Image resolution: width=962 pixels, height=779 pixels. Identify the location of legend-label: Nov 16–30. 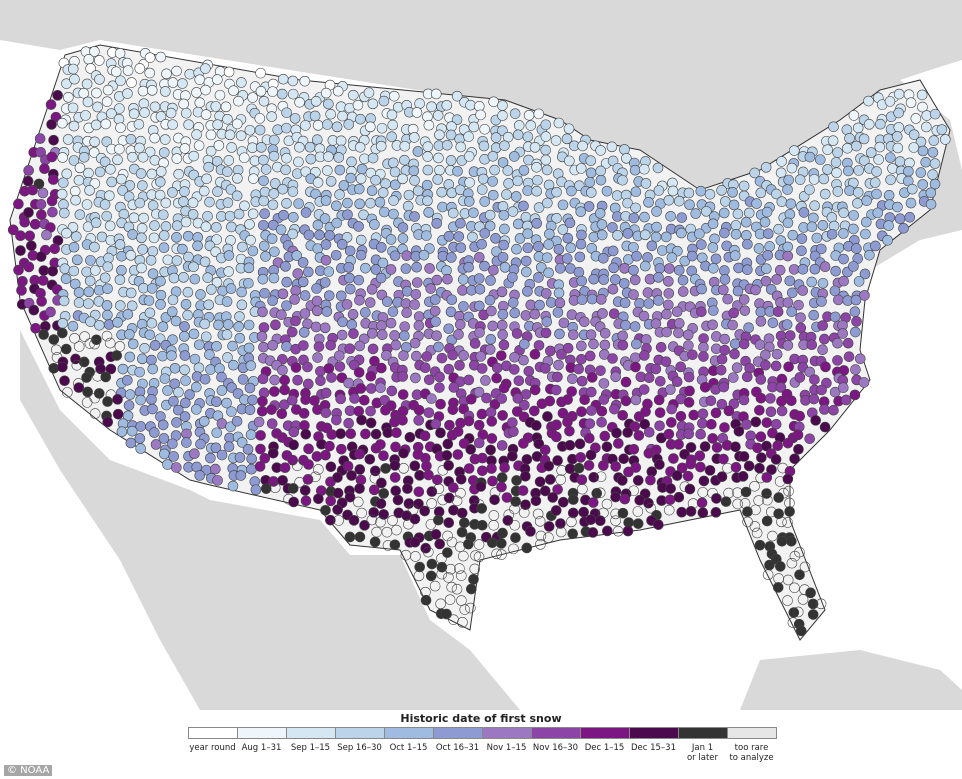
(555, 748).